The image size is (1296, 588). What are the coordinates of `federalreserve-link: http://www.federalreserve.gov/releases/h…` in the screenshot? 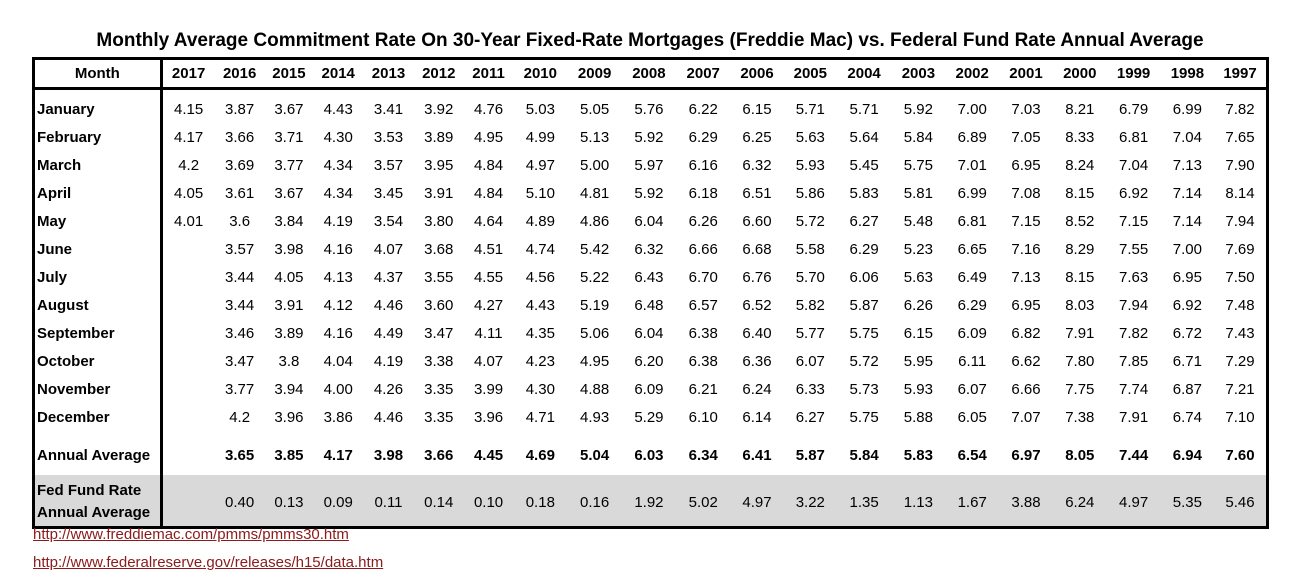 It's located at (208, 562).